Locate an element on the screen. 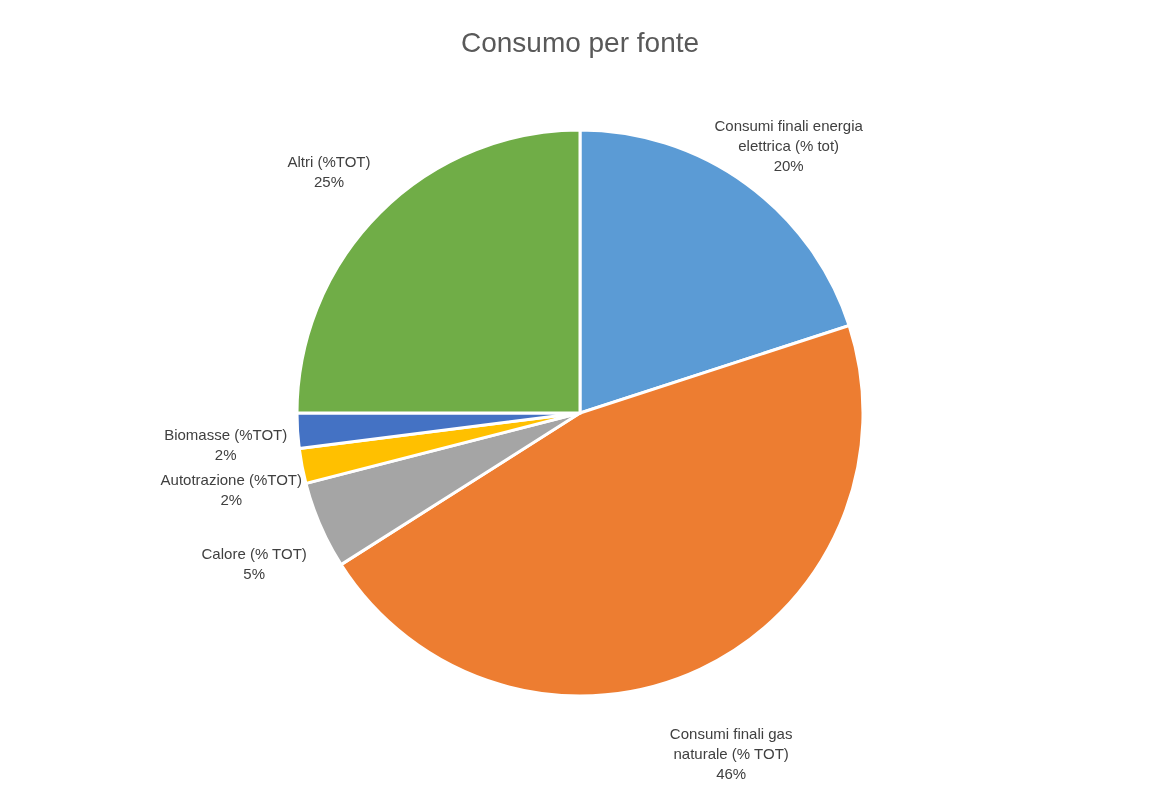  data-label: 46% is located at coordinates (731, 774).